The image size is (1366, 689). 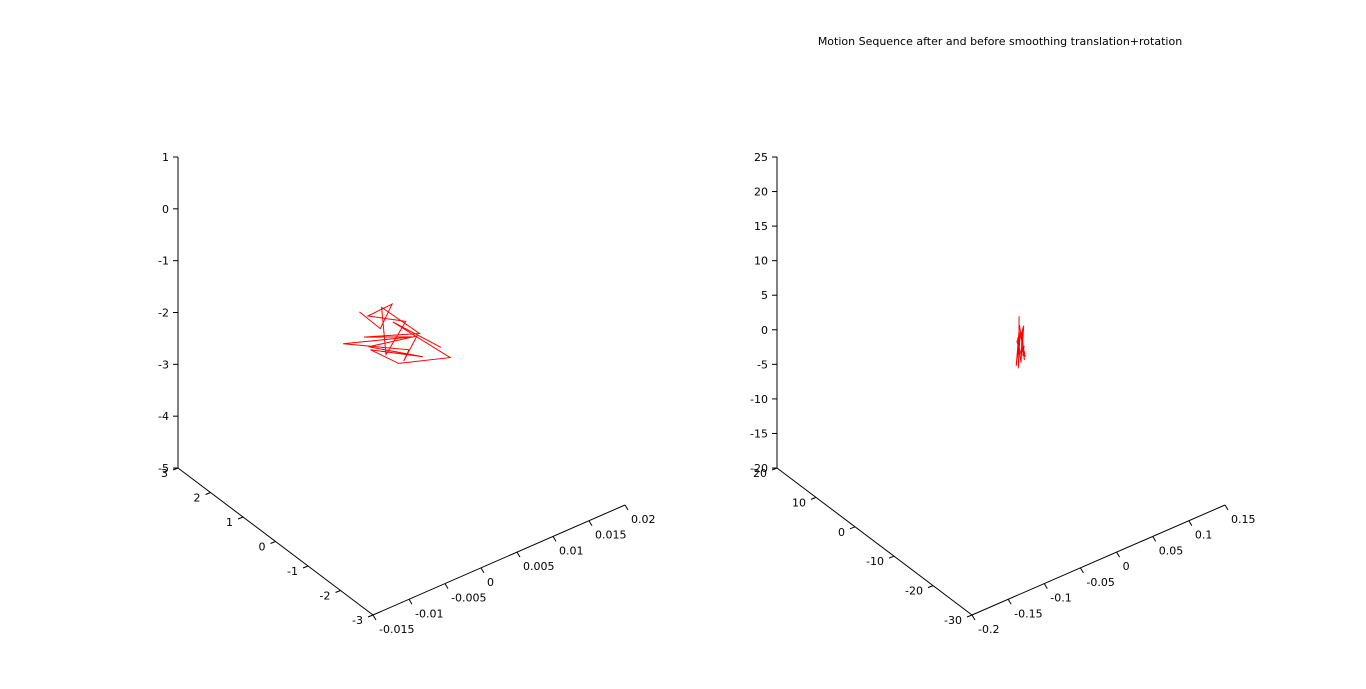 What do you see at coordinates (539, 566) in the screenshot?
I see `x-tick-label: 0.005` at bounding box center [539, 566].